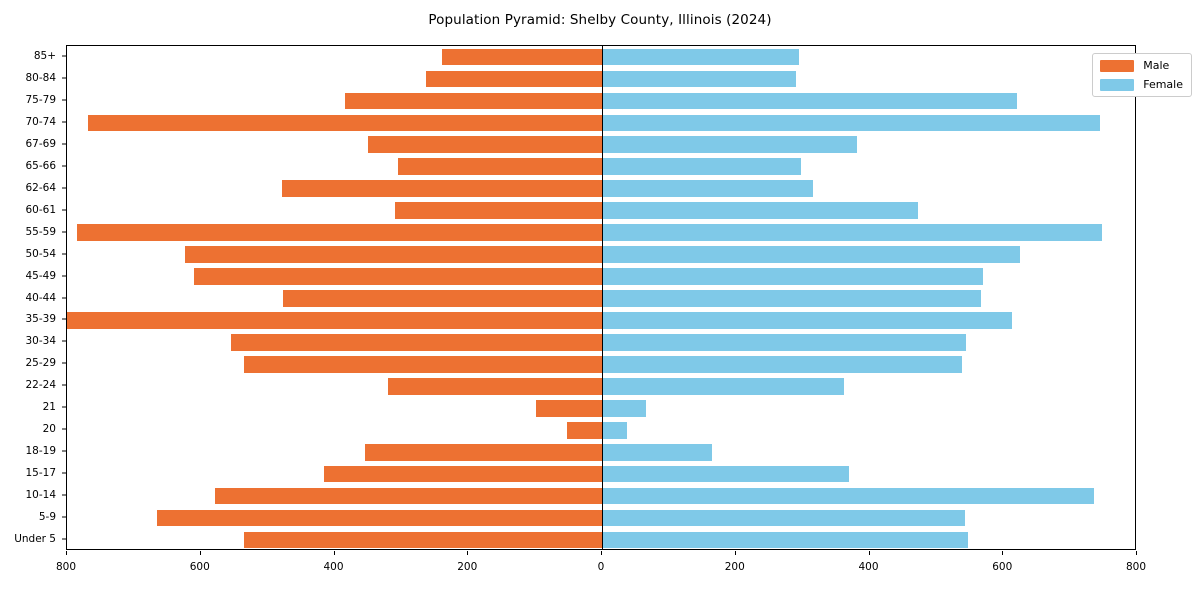  What do you see at coordinates (1136, 567) in the screenshot?
I see `x-tick-label: 800` at bounding box center [1136, 567].